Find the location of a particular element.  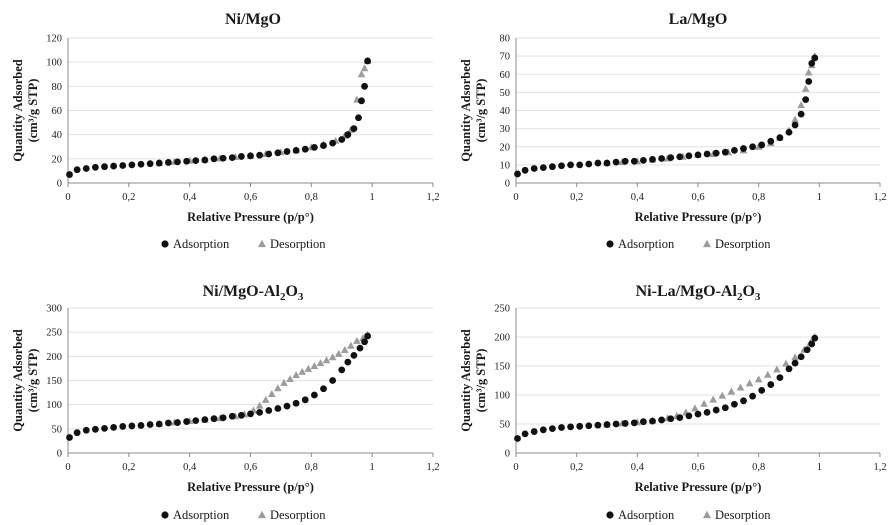

chart-title-main: La/MgO is located at coordinates (698, 19).